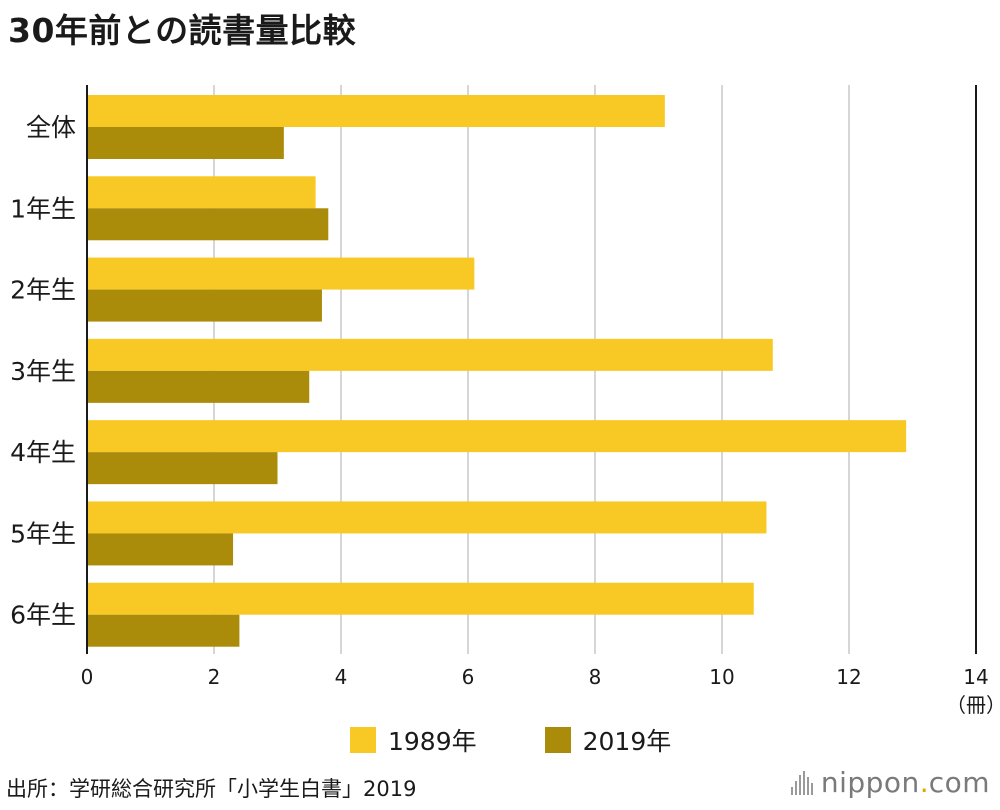 This screenshot has width=1000, height=810. What do you see at coordinates (557, 740) in the screenshot?
I see `legend-swatch-2019` at bounding box center [557, 740].